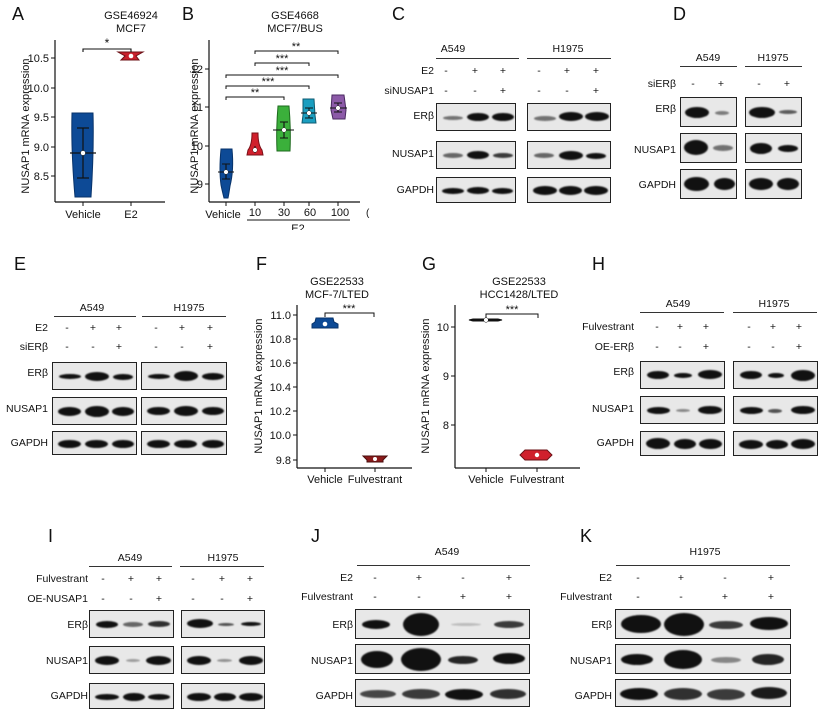  Describe the element at coordinates (197, 147) in the screenshot. I see `svg-text: 10` at that location.